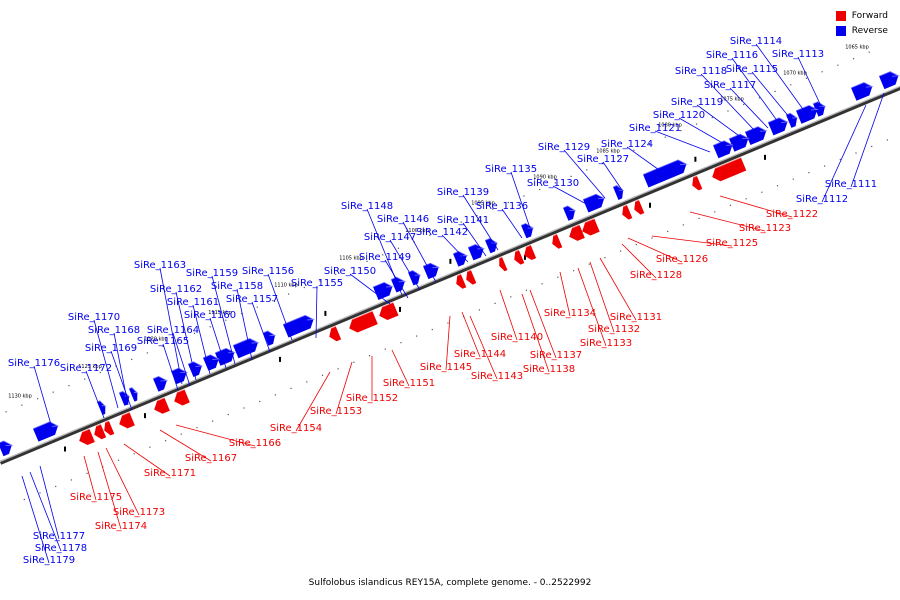 This screenshot has width=900, height=600. I want to click on reverse-gene-label: SiRe_1169, so click(111, 348).